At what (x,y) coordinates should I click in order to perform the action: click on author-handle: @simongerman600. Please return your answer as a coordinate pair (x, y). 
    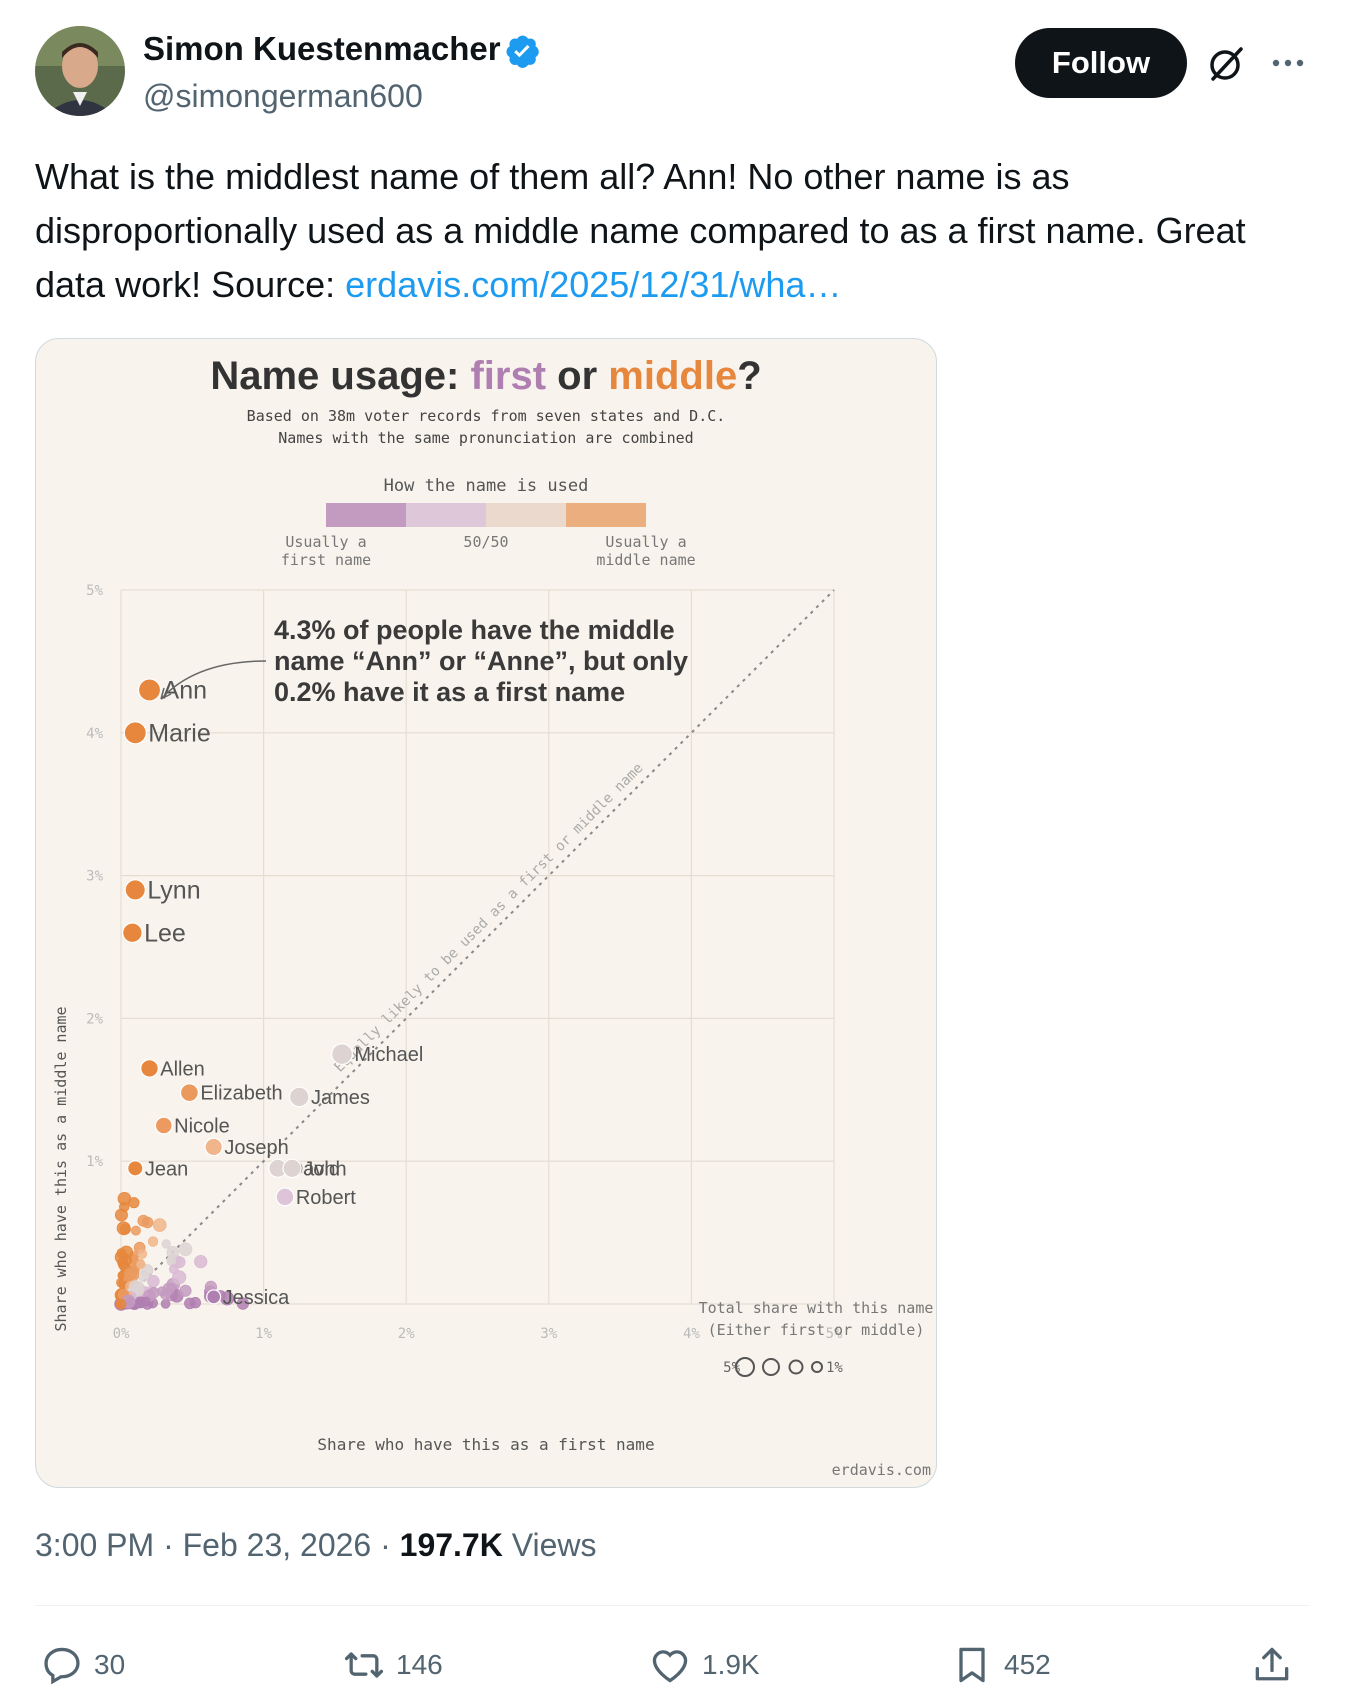
    Looking at the image, I should click on (283, 96).